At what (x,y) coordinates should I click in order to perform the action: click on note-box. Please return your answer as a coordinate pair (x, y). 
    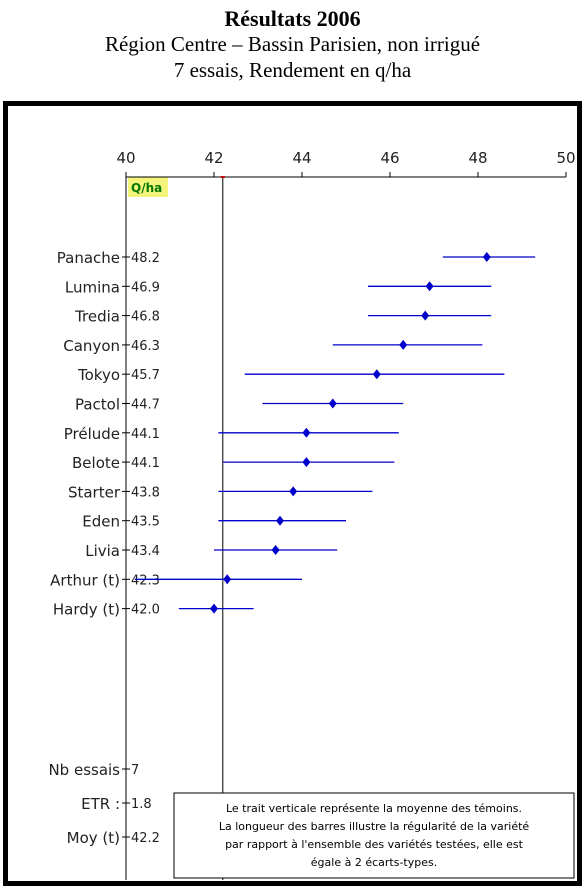
    Looking at the image, I should click on (374, 835).